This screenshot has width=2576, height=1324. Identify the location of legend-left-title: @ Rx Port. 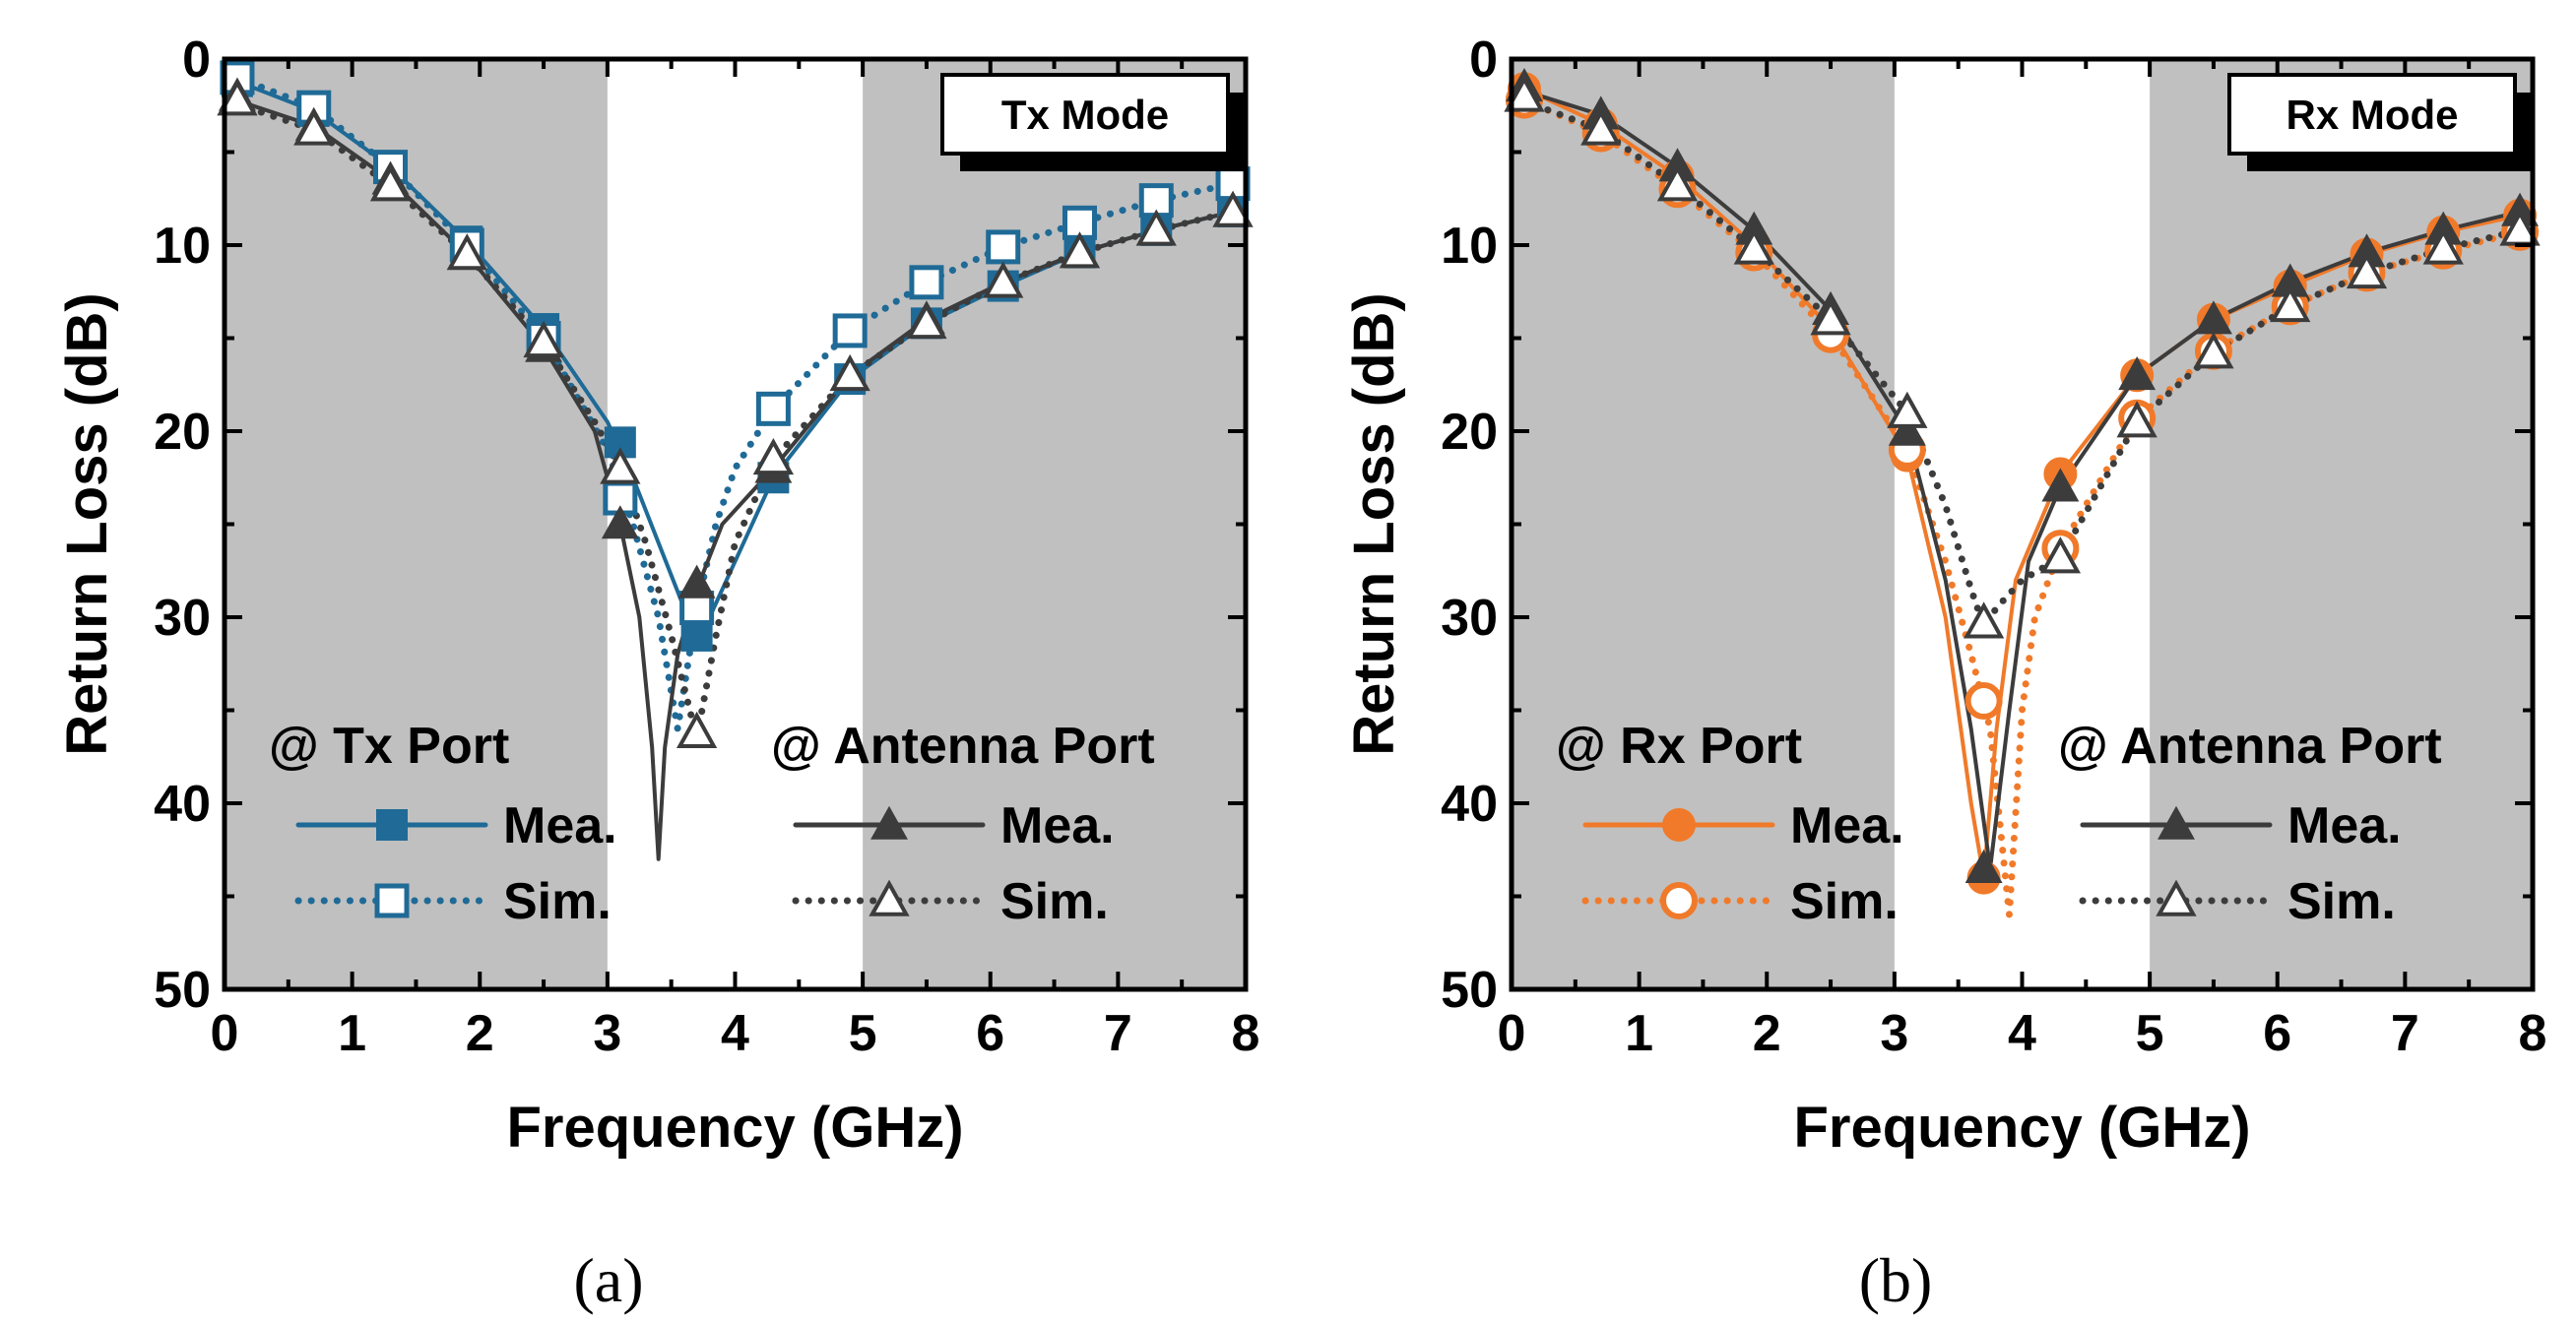
(1679, 746).